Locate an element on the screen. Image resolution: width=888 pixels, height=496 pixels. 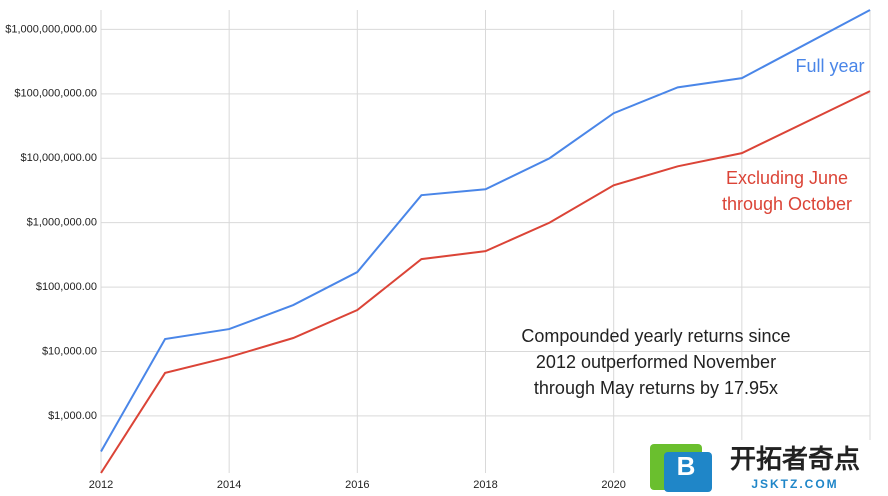
y-tick-label: $10,000.00 is located at coordinates (69, 351).